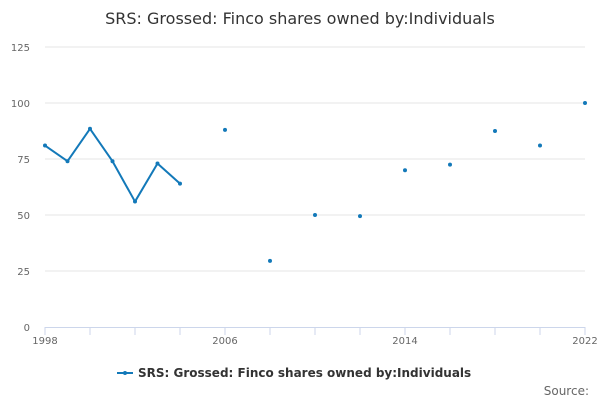 The image size is (600, 400). Describe the element at coordinates (23, 216) in the screenshot. I see `y-tick-label: 50` at that location.